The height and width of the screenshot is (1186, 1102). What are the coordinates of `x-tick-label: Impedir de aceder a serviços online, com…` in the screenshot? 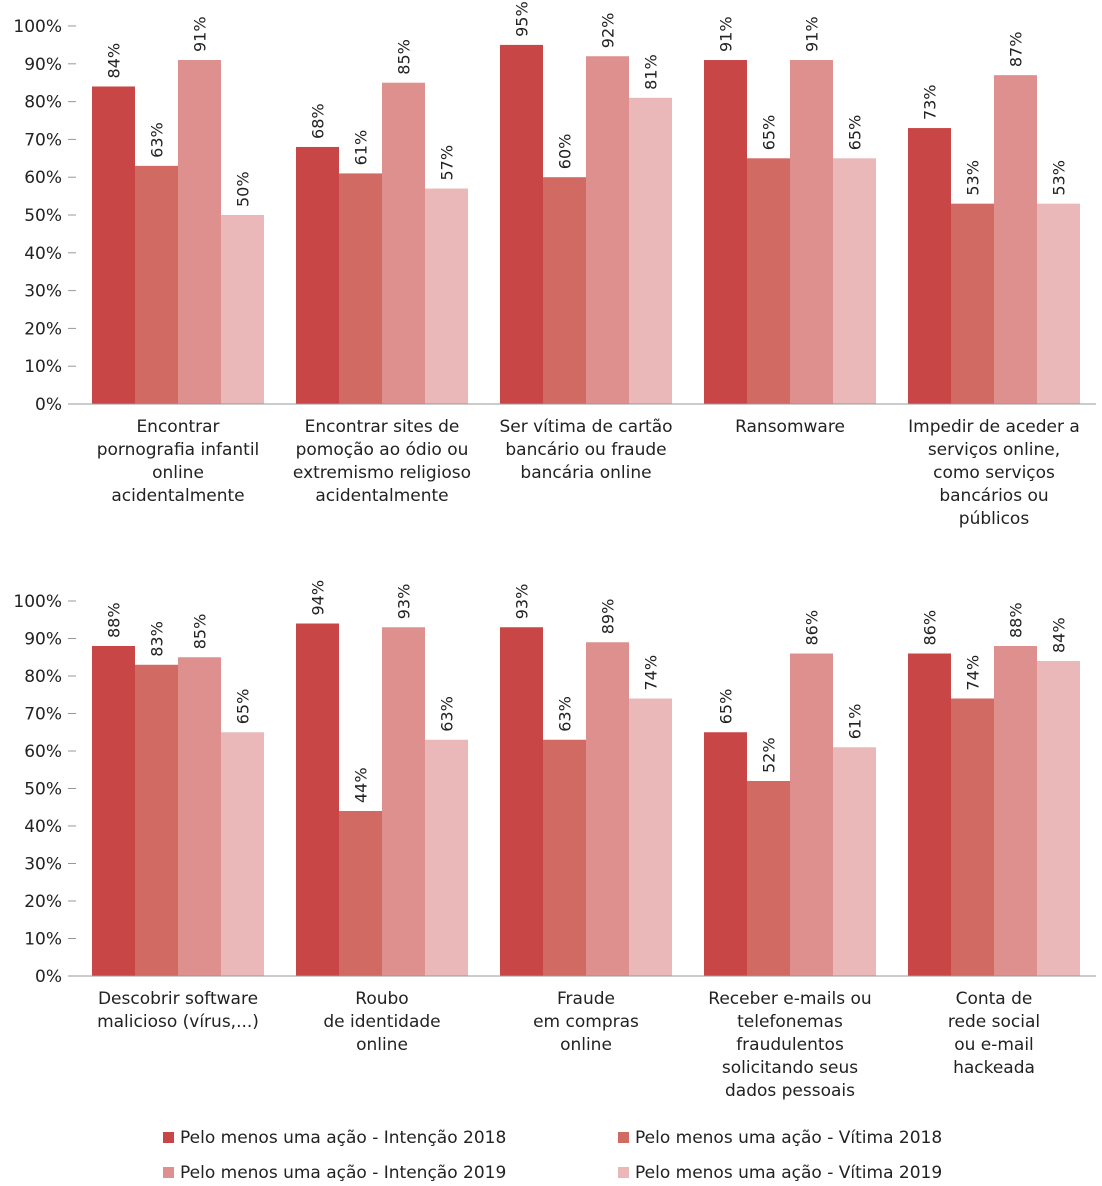 It's located at (994, 473).